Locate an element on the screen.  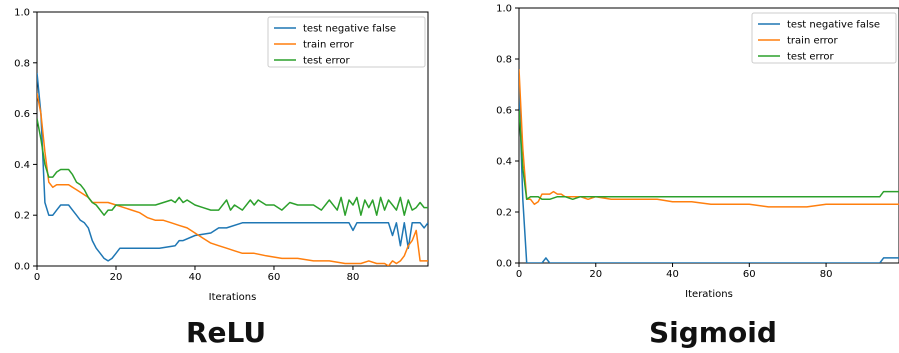
sigmoid-caption: Sigmoid is located at coordinates (713, 332).